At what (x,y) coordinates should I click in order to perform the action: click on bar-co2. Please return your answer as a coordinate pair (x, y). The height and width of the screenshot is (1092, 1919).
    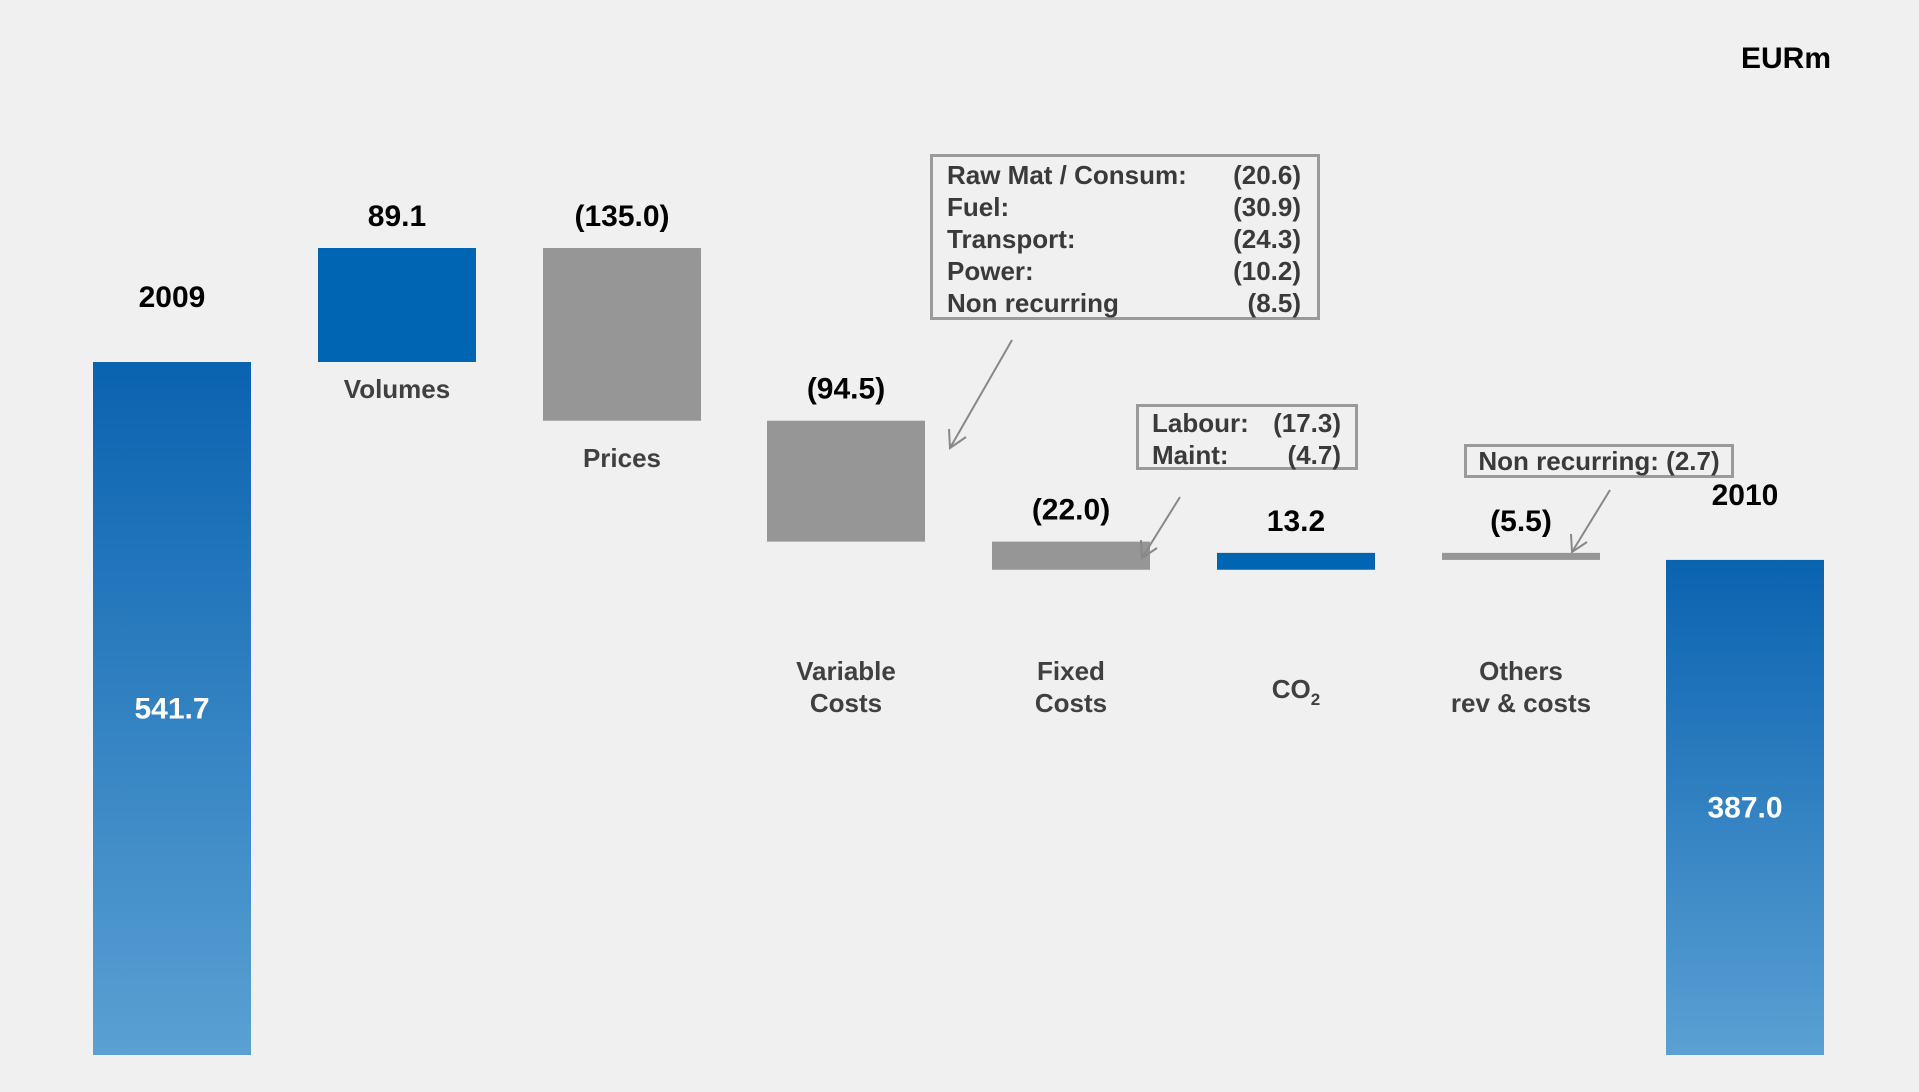
    Looking at the image, I should click on (1296, 561).